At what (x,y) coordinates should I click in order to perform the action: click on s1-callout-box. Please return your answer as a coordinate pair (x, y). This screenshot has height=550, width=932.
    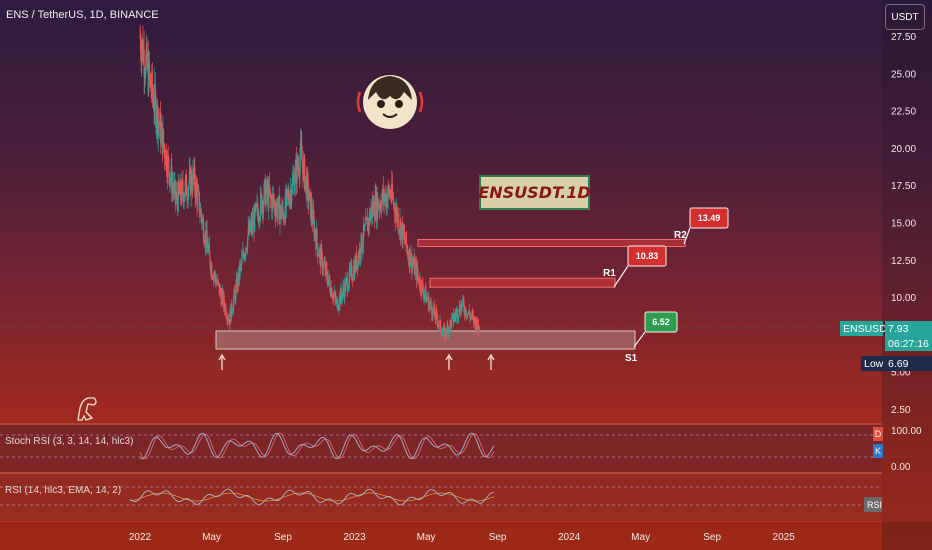
    Looking at the image, I should click on (661, 322).